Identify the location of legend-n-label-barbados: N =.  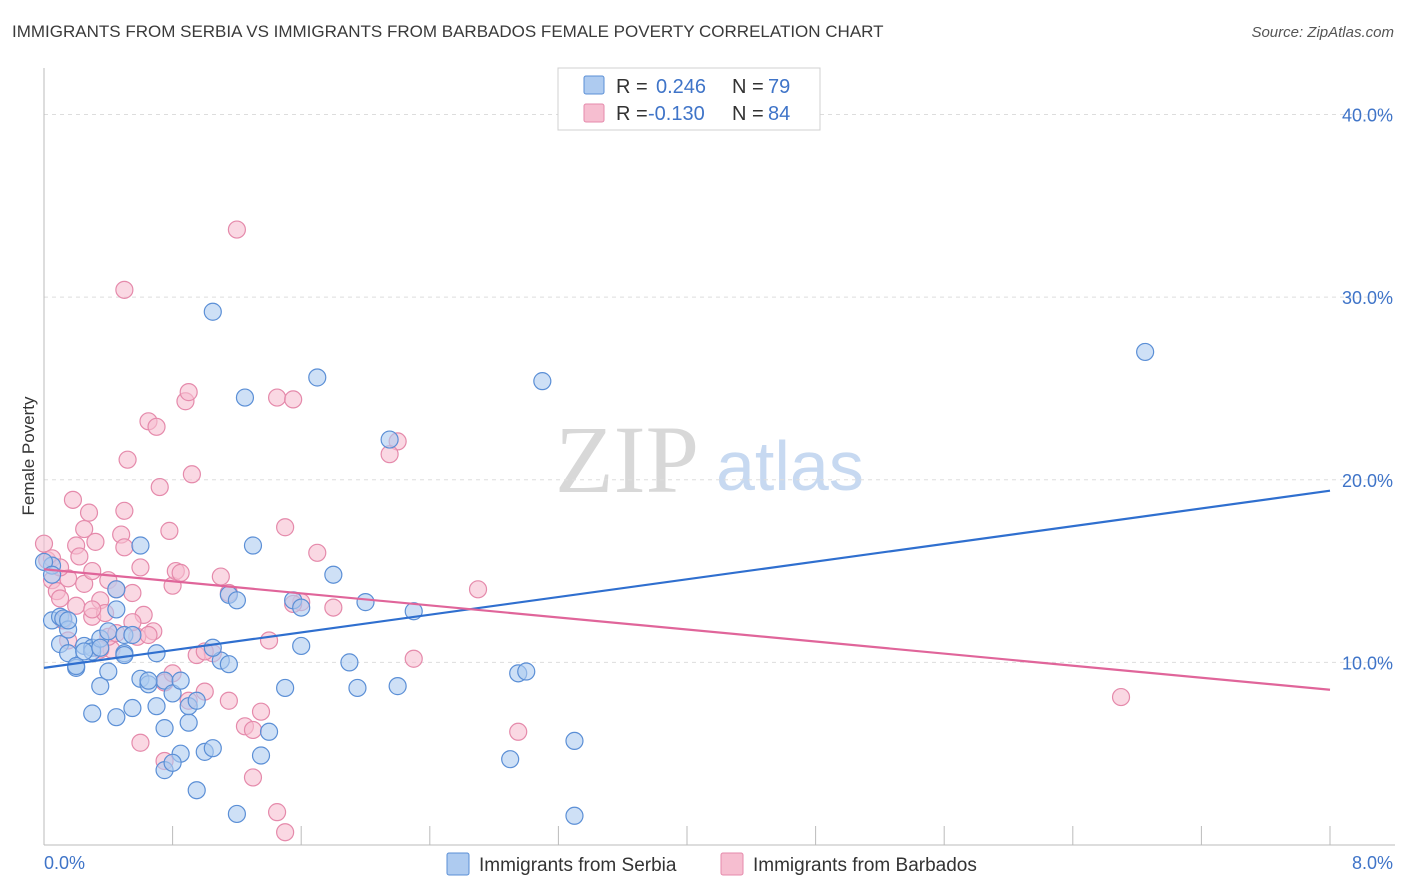
(748, 114).